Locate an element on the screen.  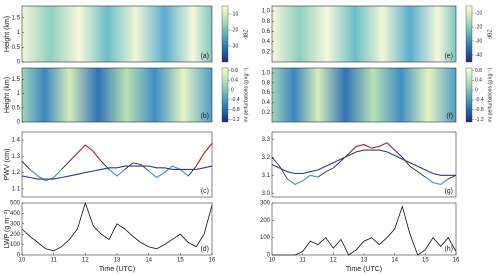
panel-label: (a) is located at coordinates (204, 56).